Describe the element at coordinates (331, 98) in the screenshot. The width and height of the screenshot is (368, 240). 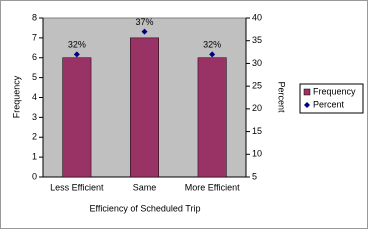
I see `legend-box` at that location.